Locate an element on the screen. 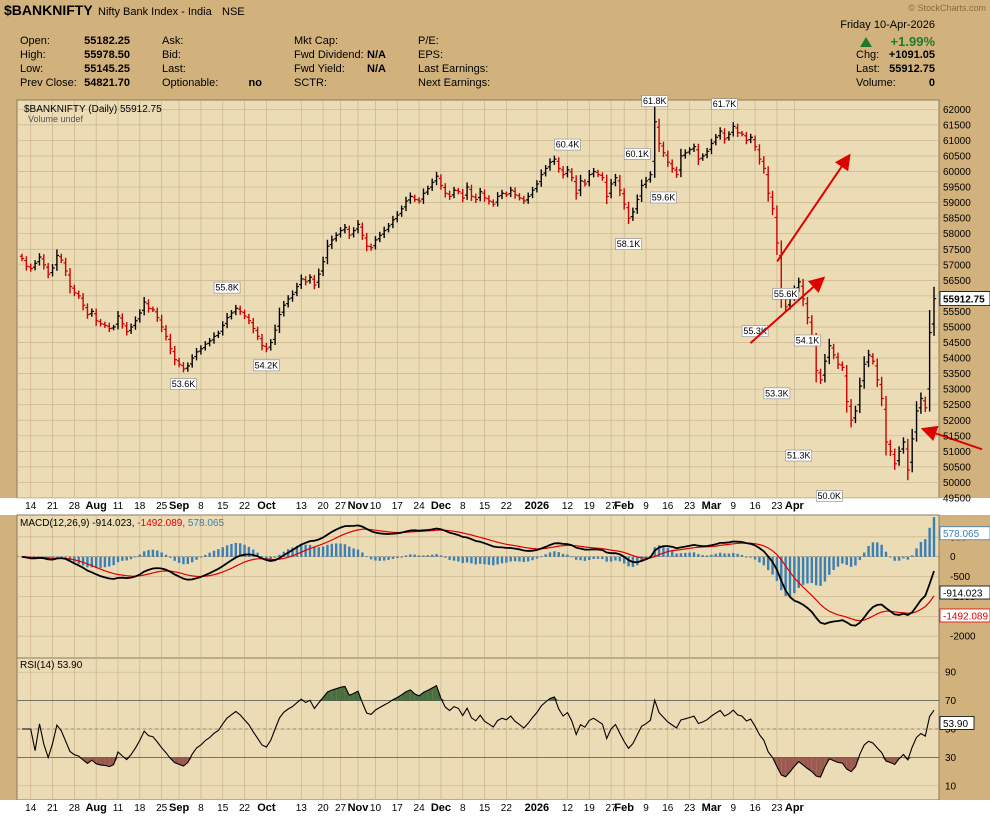 This screenshot has height=817, width=990. price-chart-title: $BANKNIFTY (Daily) 55912.75 is located at coordinates (93, 109).